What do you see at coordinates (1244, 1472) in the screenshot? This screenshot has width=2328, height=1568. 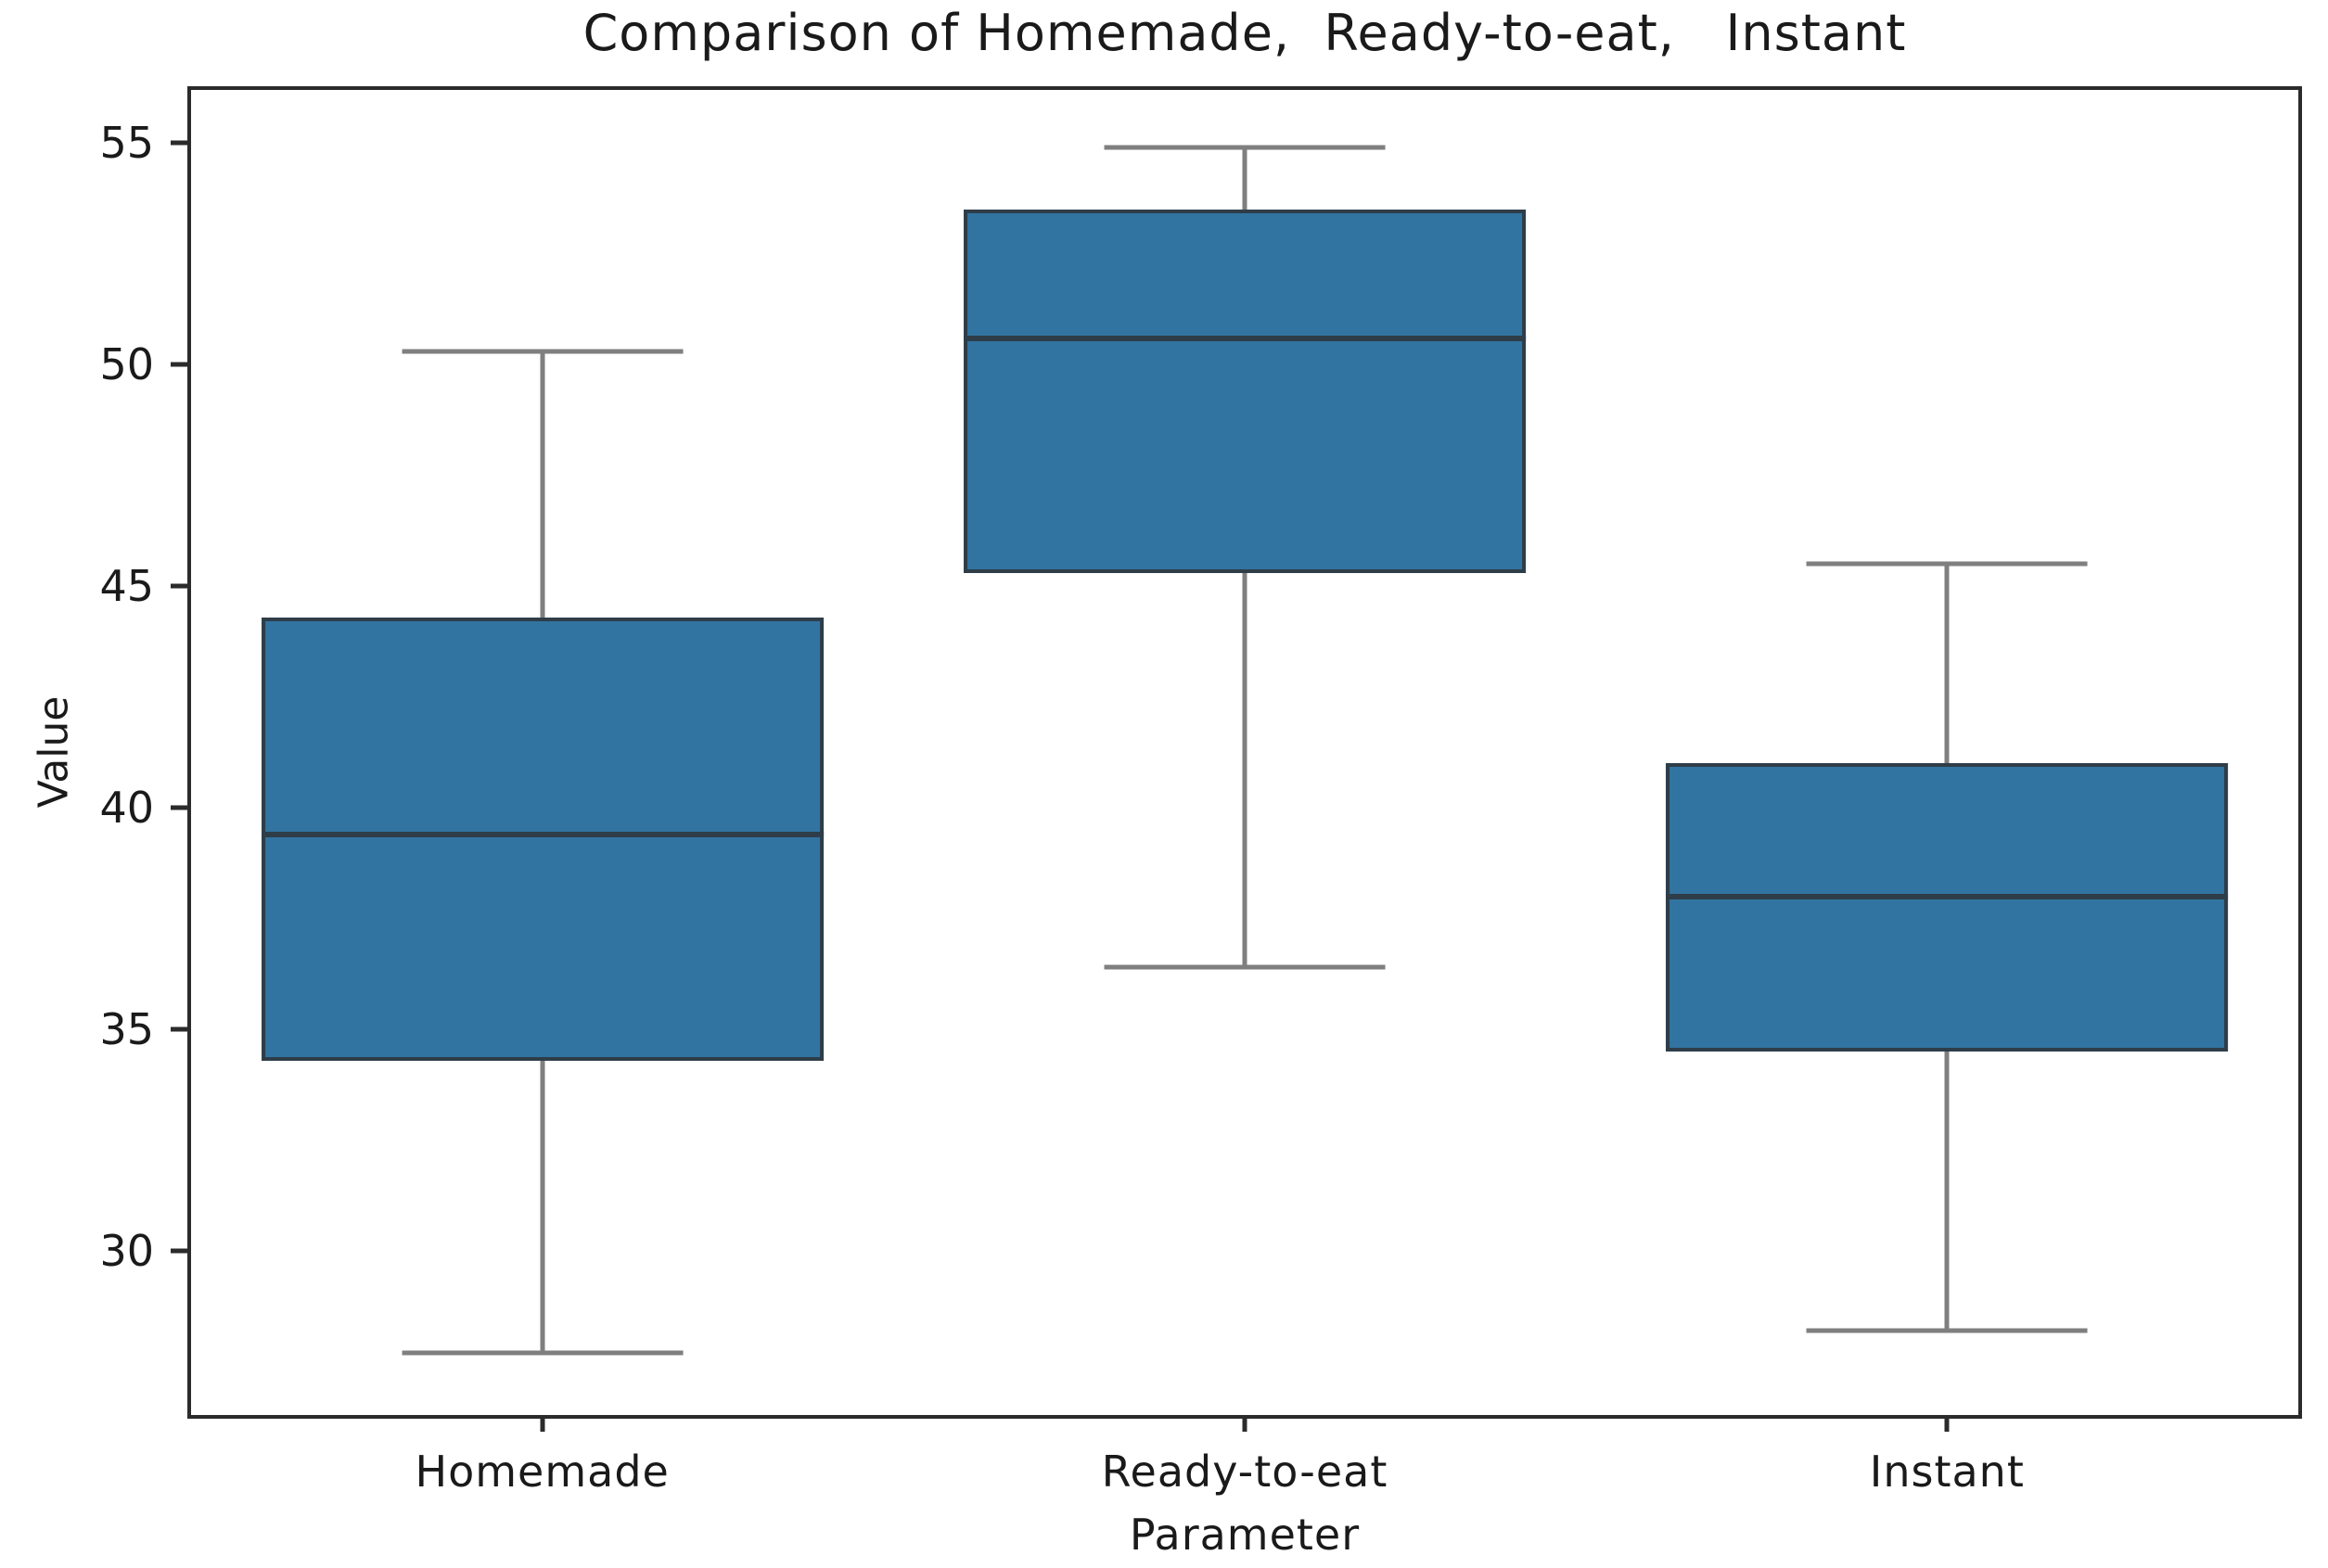 I see `x-tick-label: Ready-to-eat` at bounding box center [1244, 1472].